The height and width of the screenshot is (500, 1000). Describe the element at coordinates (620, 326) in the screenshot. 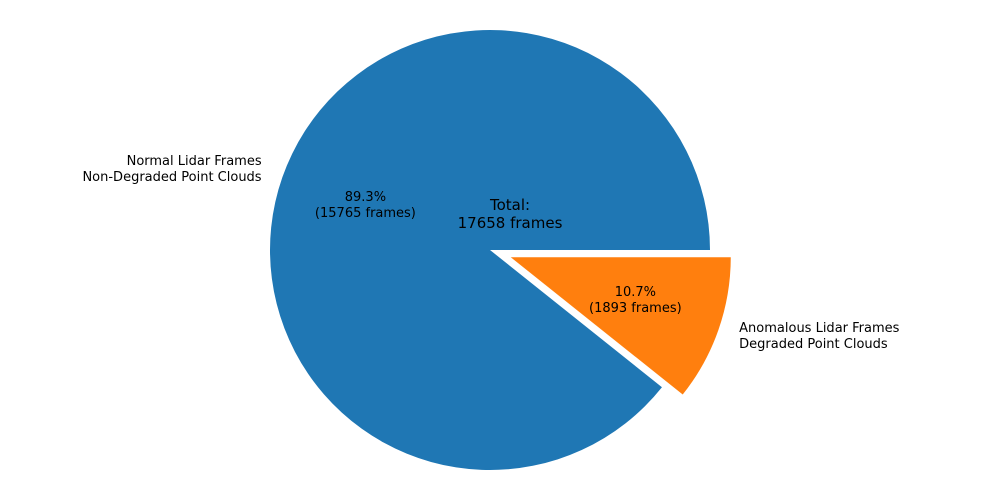

I see `pie-slice` at that location.